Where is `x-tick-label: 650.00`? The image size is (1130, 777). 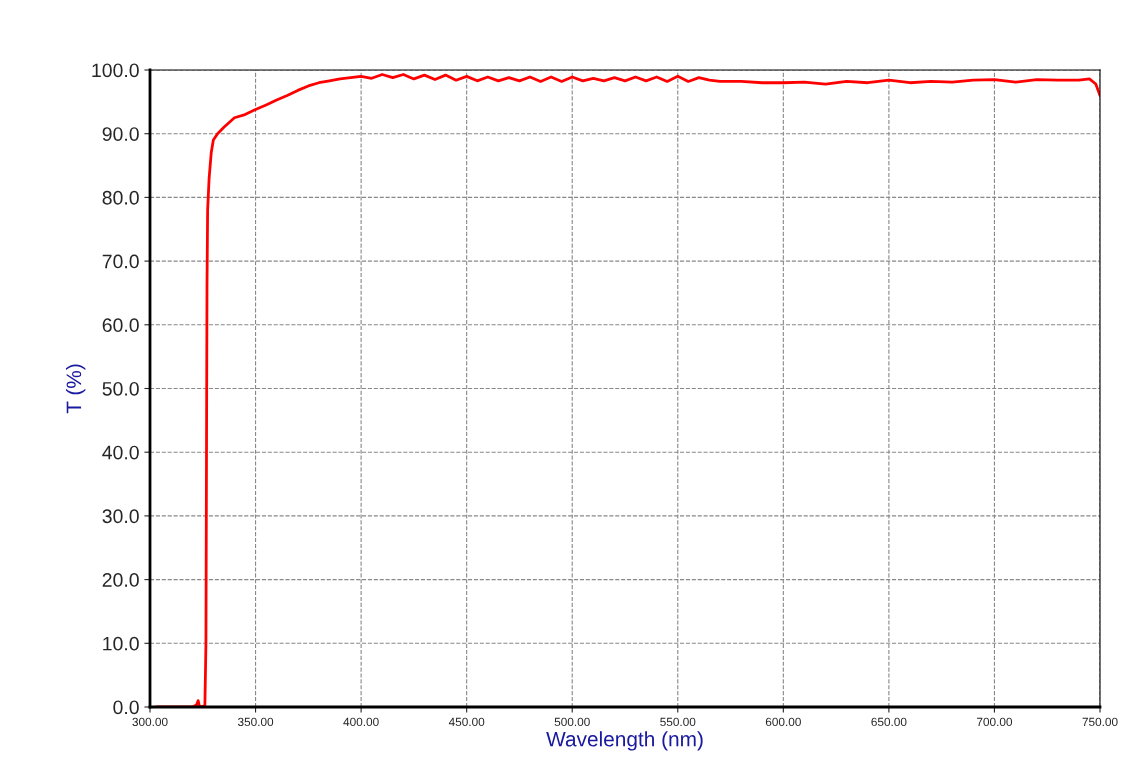
x-tick-label: 650.00 is located at coordinates (889, 722).